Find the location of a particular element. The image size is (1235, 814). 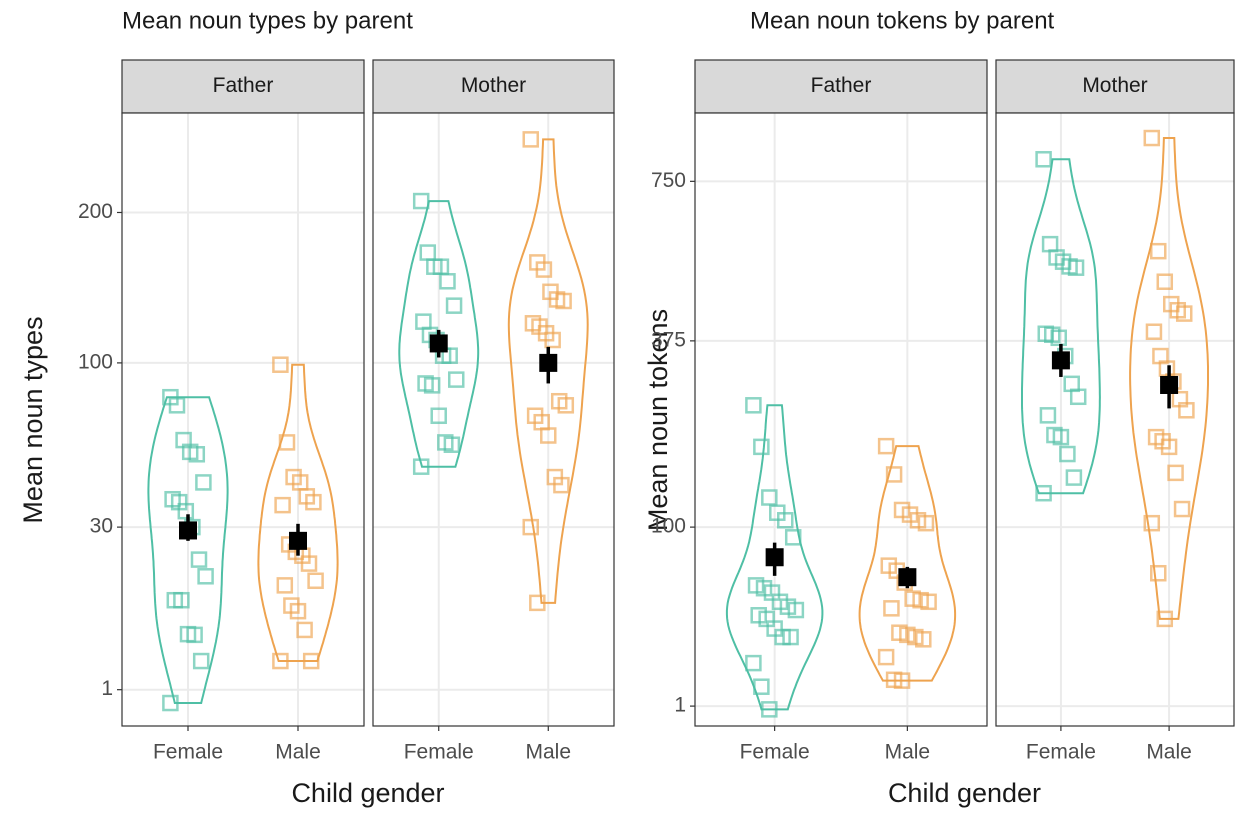

y-tick-label: 750 is located at coordinates (668, 180).